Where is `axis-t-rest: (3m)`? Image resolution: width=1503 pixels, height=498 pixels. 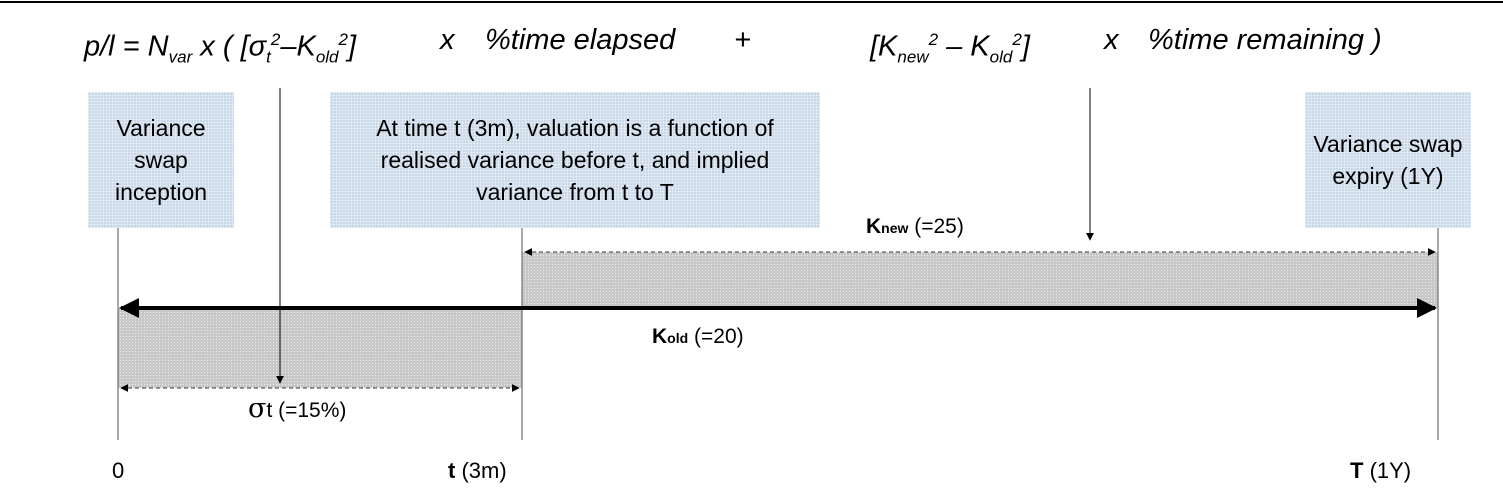
axis-t-rest: (3m) is located at coordinates (481, 470).